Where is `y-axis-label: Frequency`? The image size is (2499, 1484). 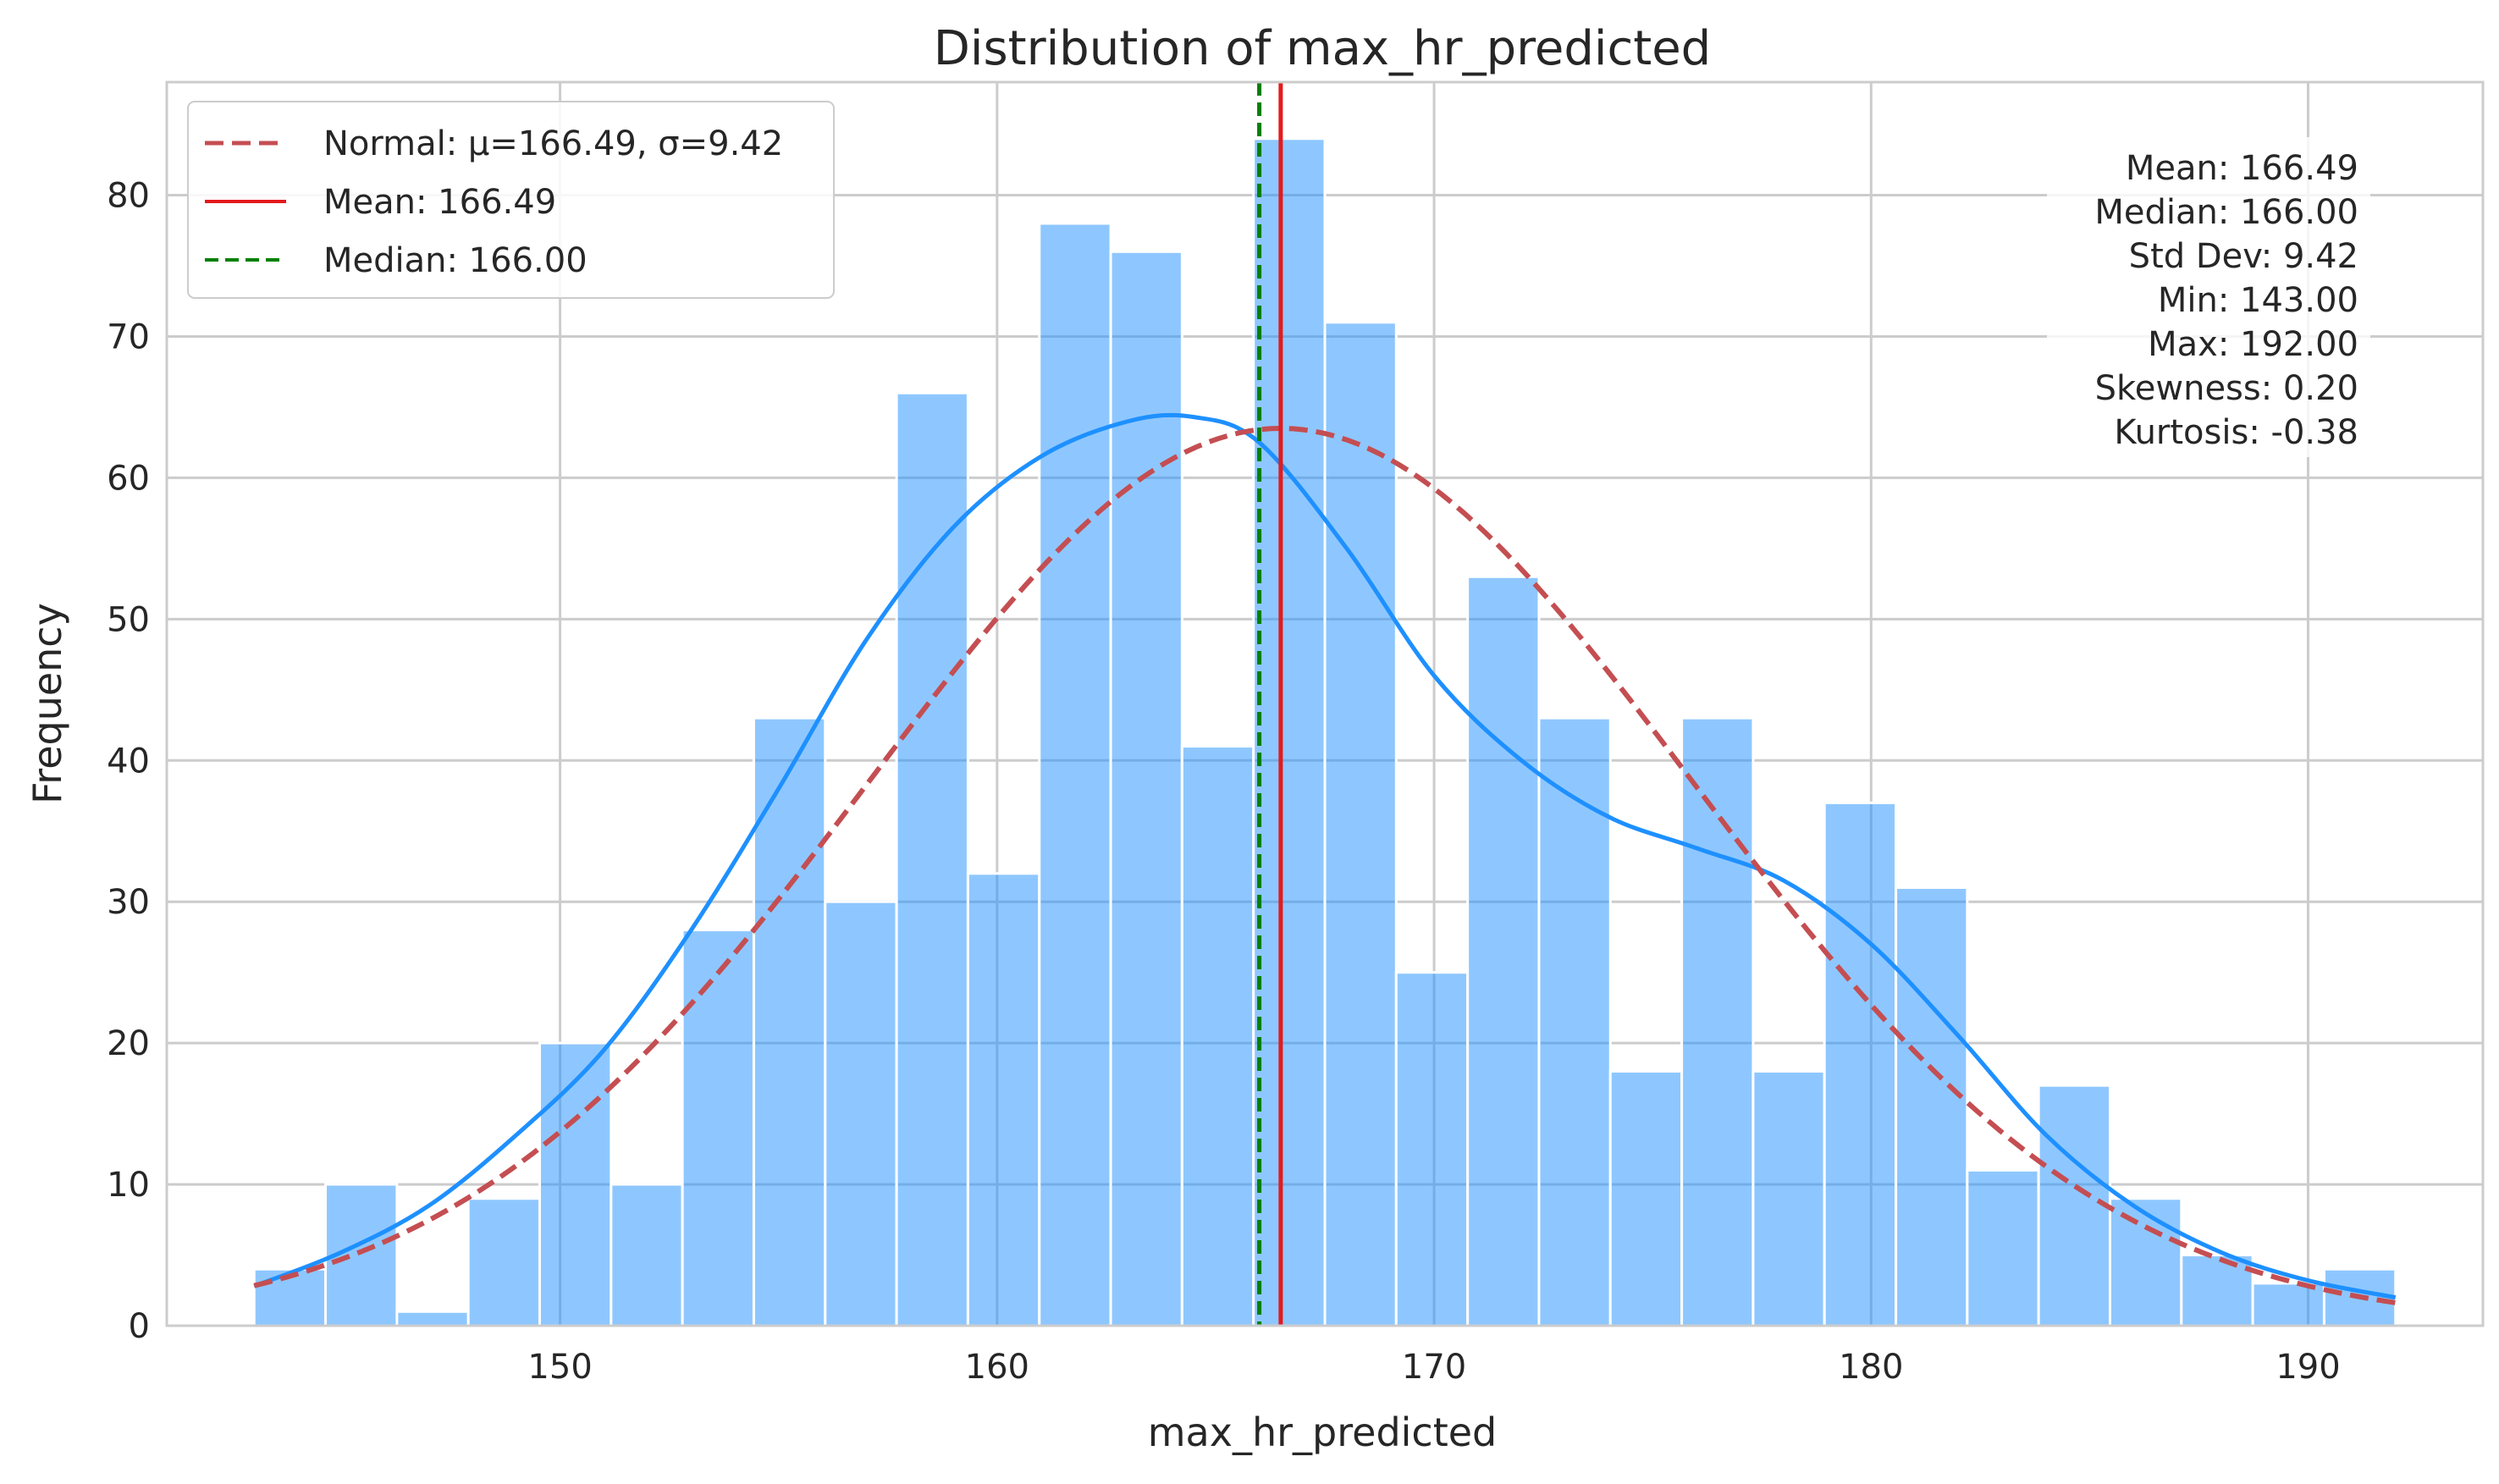 y-axis-label: Frequency is located at coordinates (47, 703).